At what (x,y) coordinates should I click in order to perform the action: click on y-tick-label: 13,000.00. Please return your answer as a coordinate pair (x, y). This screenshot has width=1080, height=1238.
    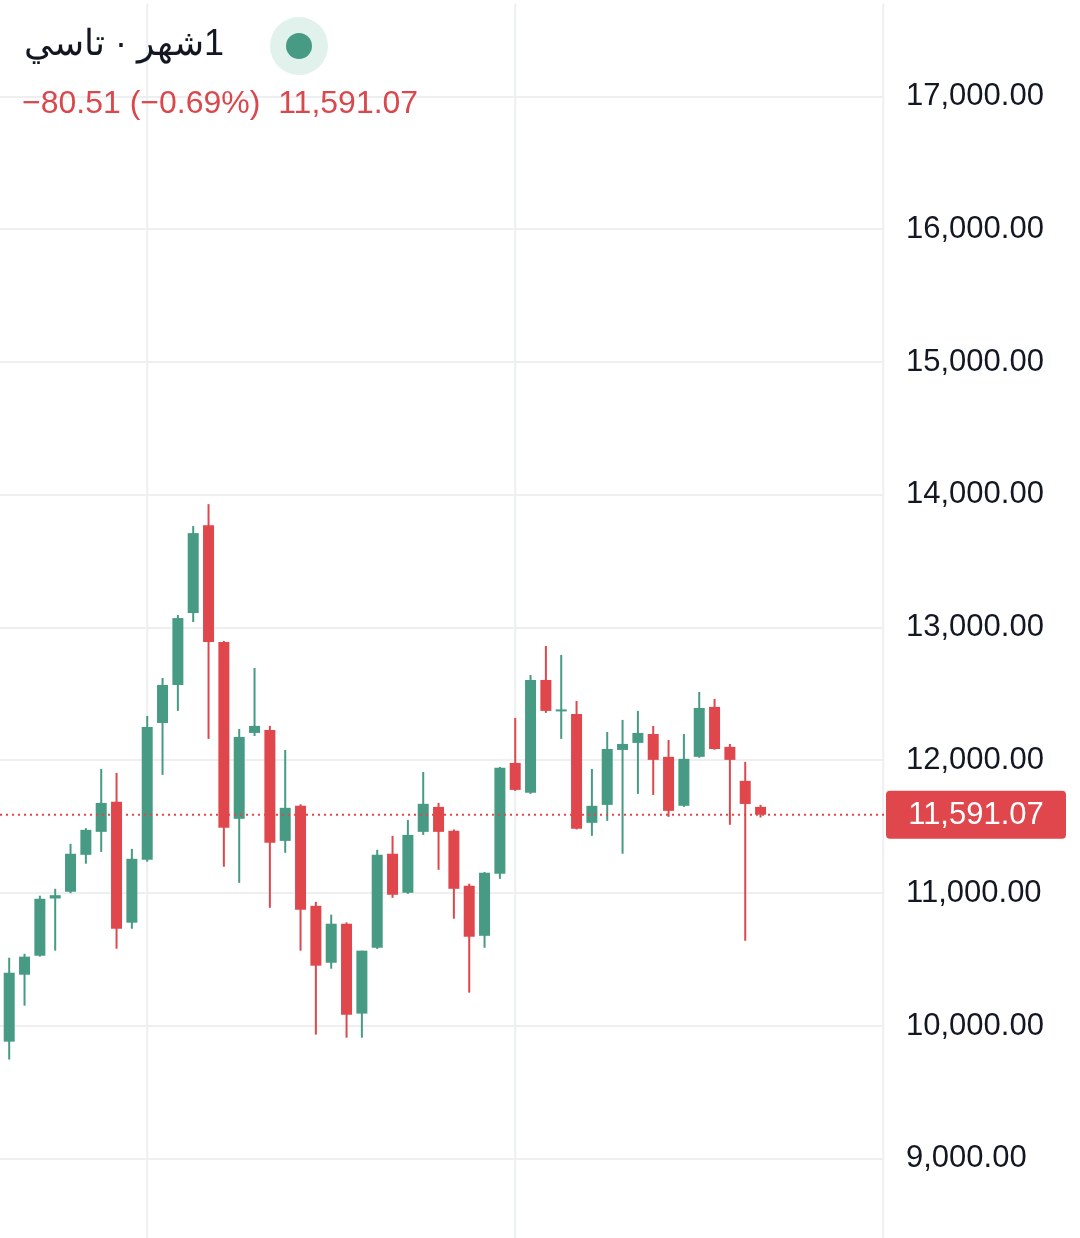
    Looking at the image, I should click on (975, 626).